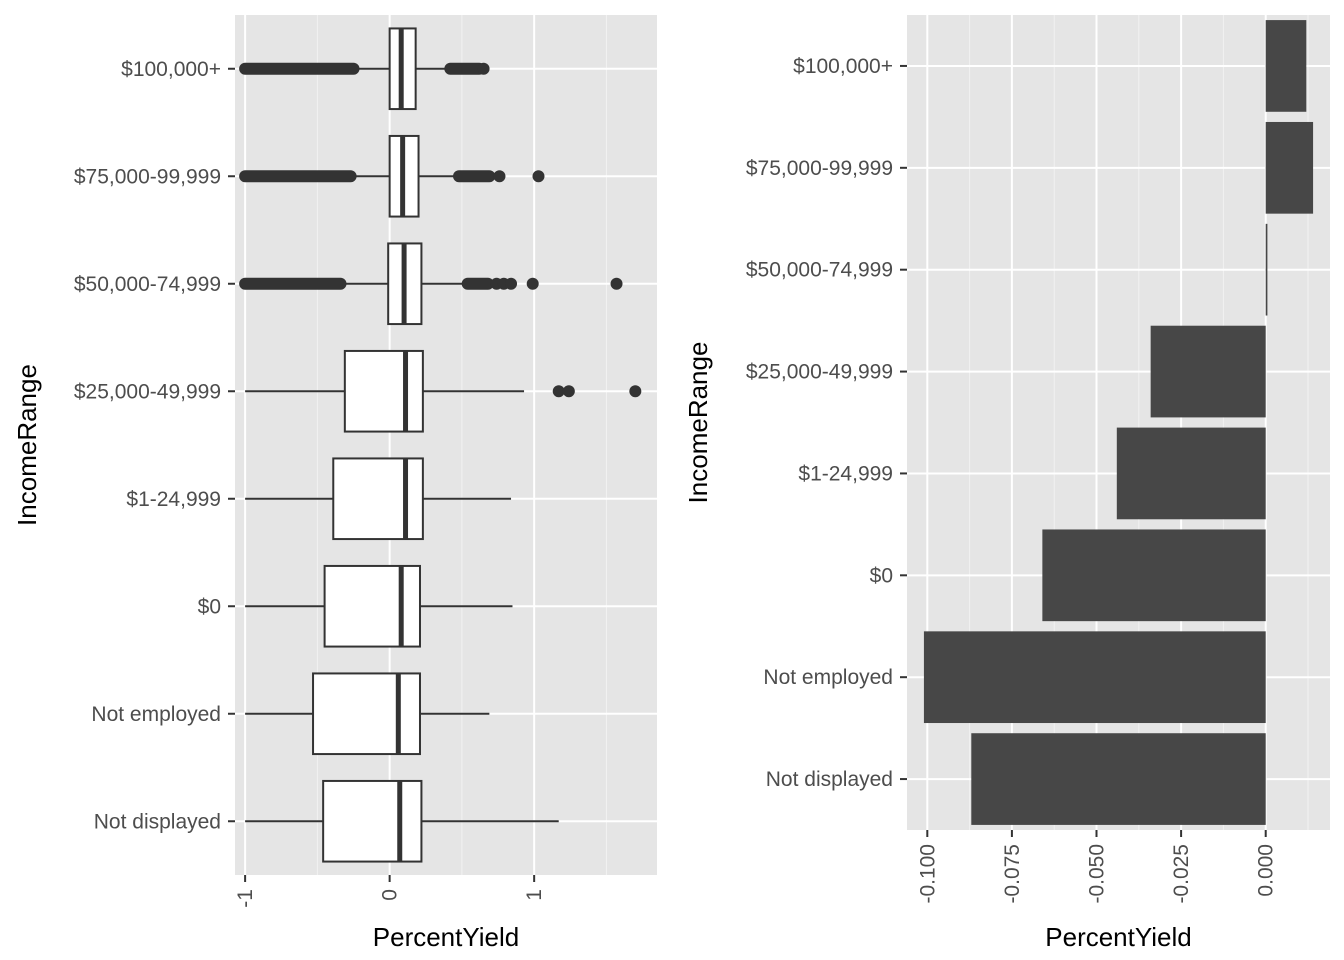  What do you see at coordinates (698, 423) in the screenshot?
I see `bar-y-axis-title: IncomeRange` at bounding box center [698, 423].